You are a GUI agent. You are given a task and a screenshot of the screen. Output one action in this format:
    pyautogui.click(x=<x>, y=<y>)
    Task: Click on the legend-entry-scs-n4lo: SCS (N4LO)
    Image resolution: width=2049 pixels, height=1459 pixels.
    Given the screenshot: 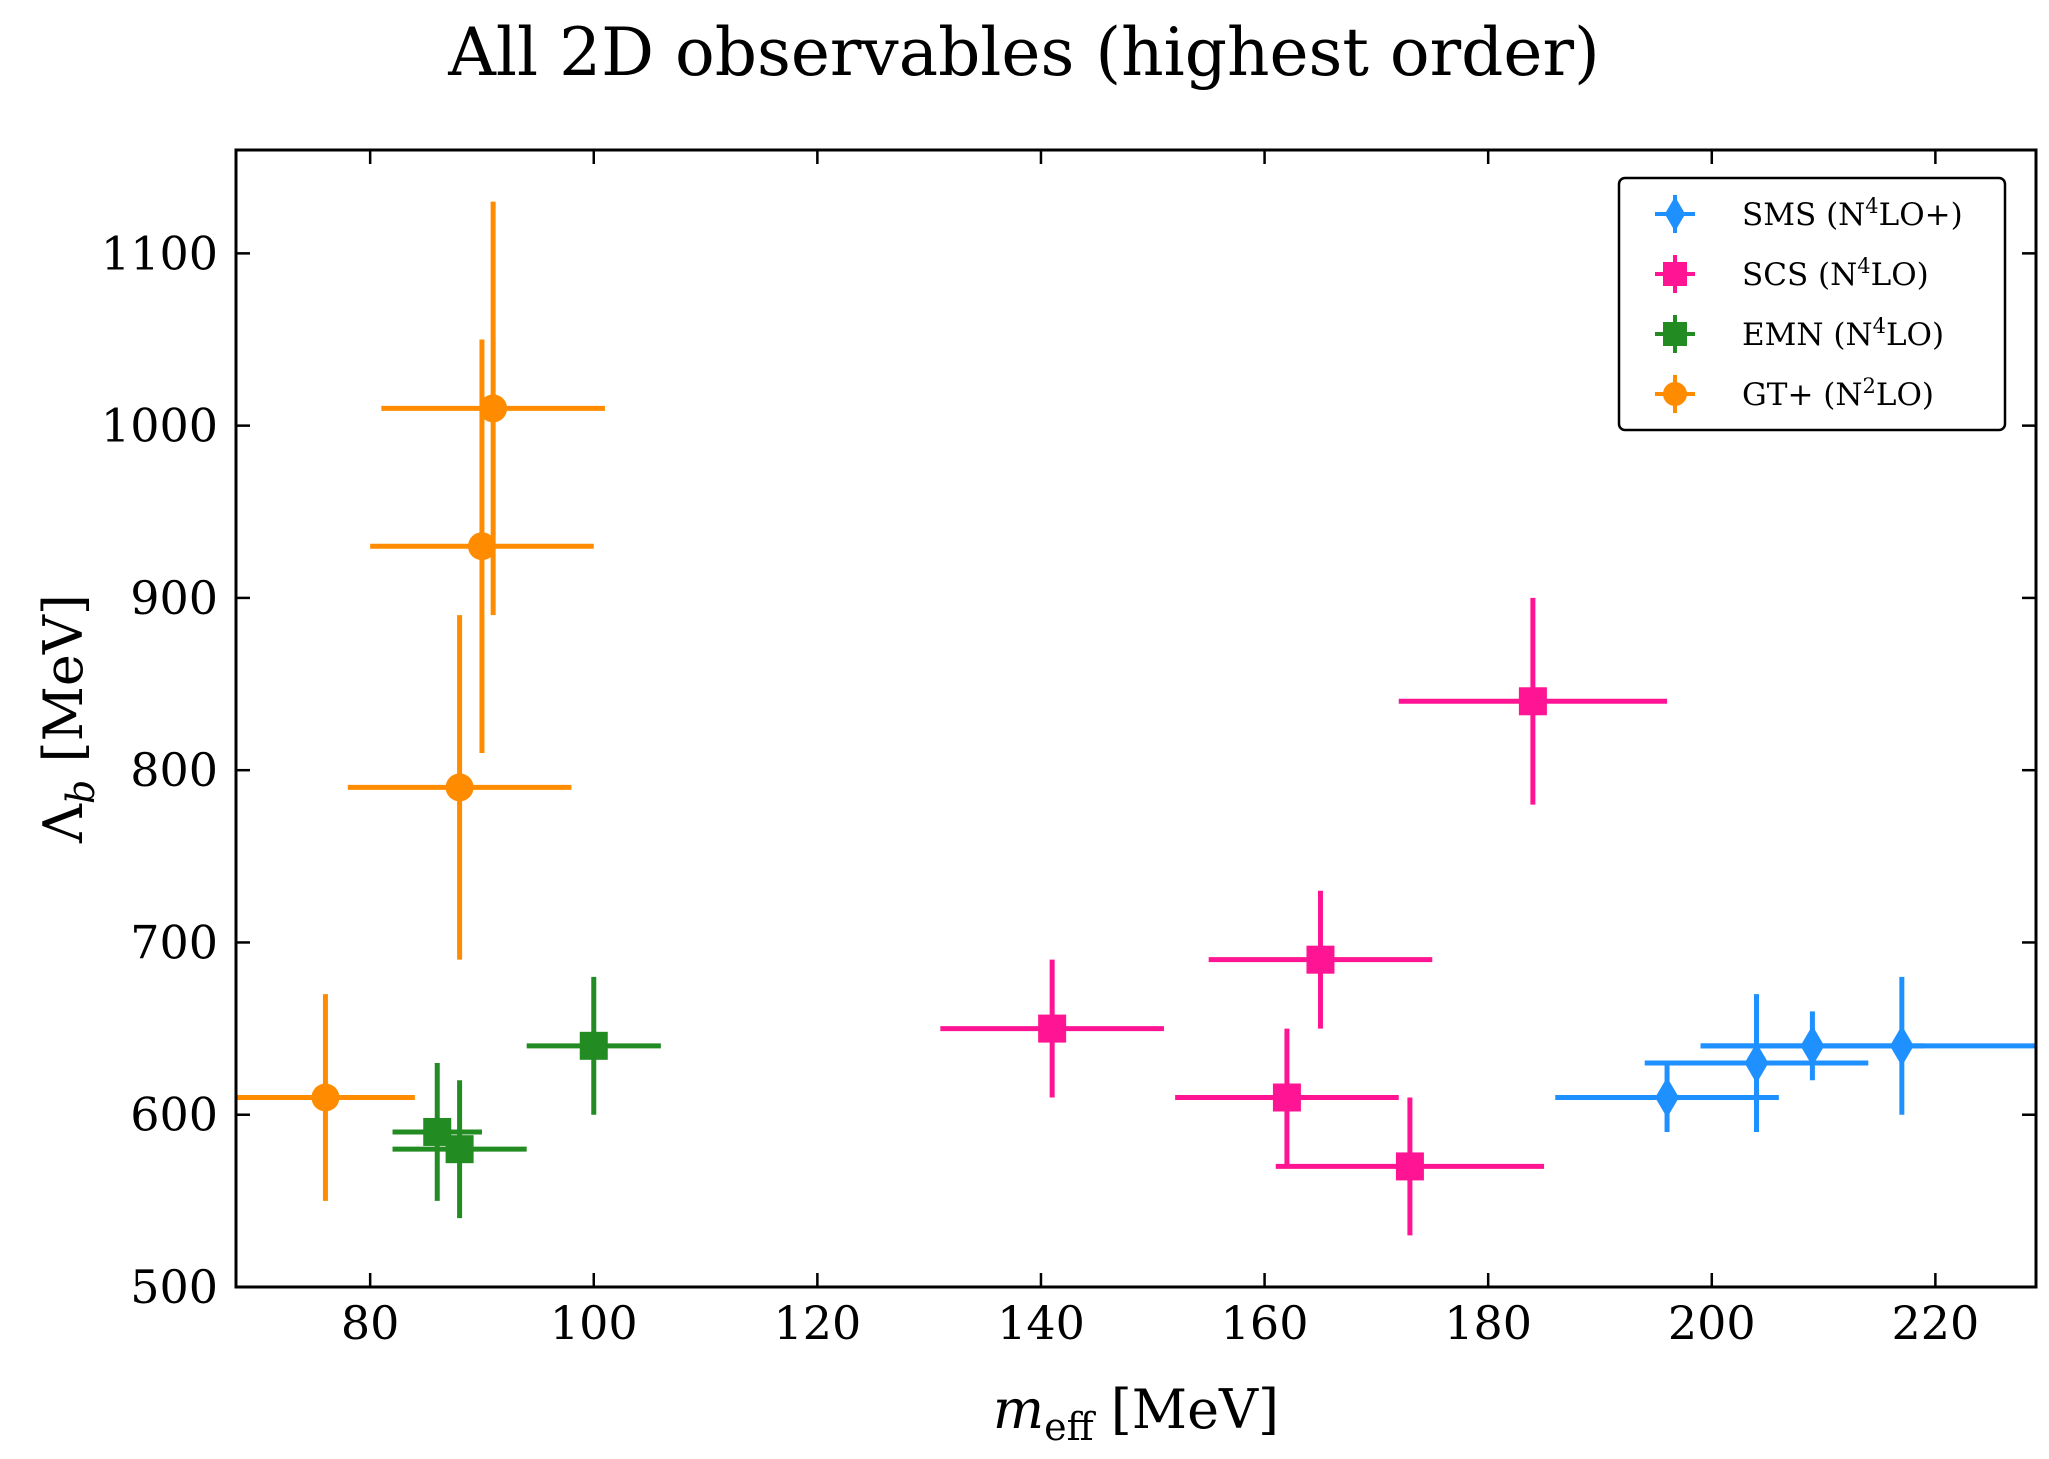 What is the action you would take?
    pyautogui.click(x=1792, y=273)
    